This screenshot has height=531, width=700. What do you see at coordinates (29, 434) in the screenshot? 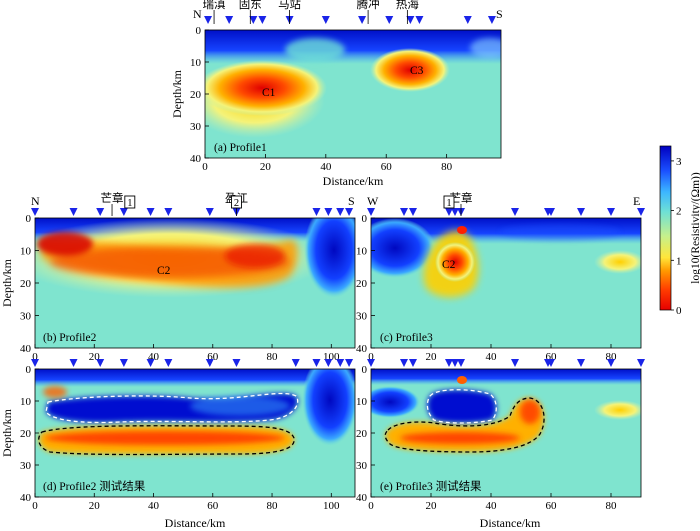
I see `panel-d-y-ticks: 0 10 20 30 40` at bounding box center [29, 434].